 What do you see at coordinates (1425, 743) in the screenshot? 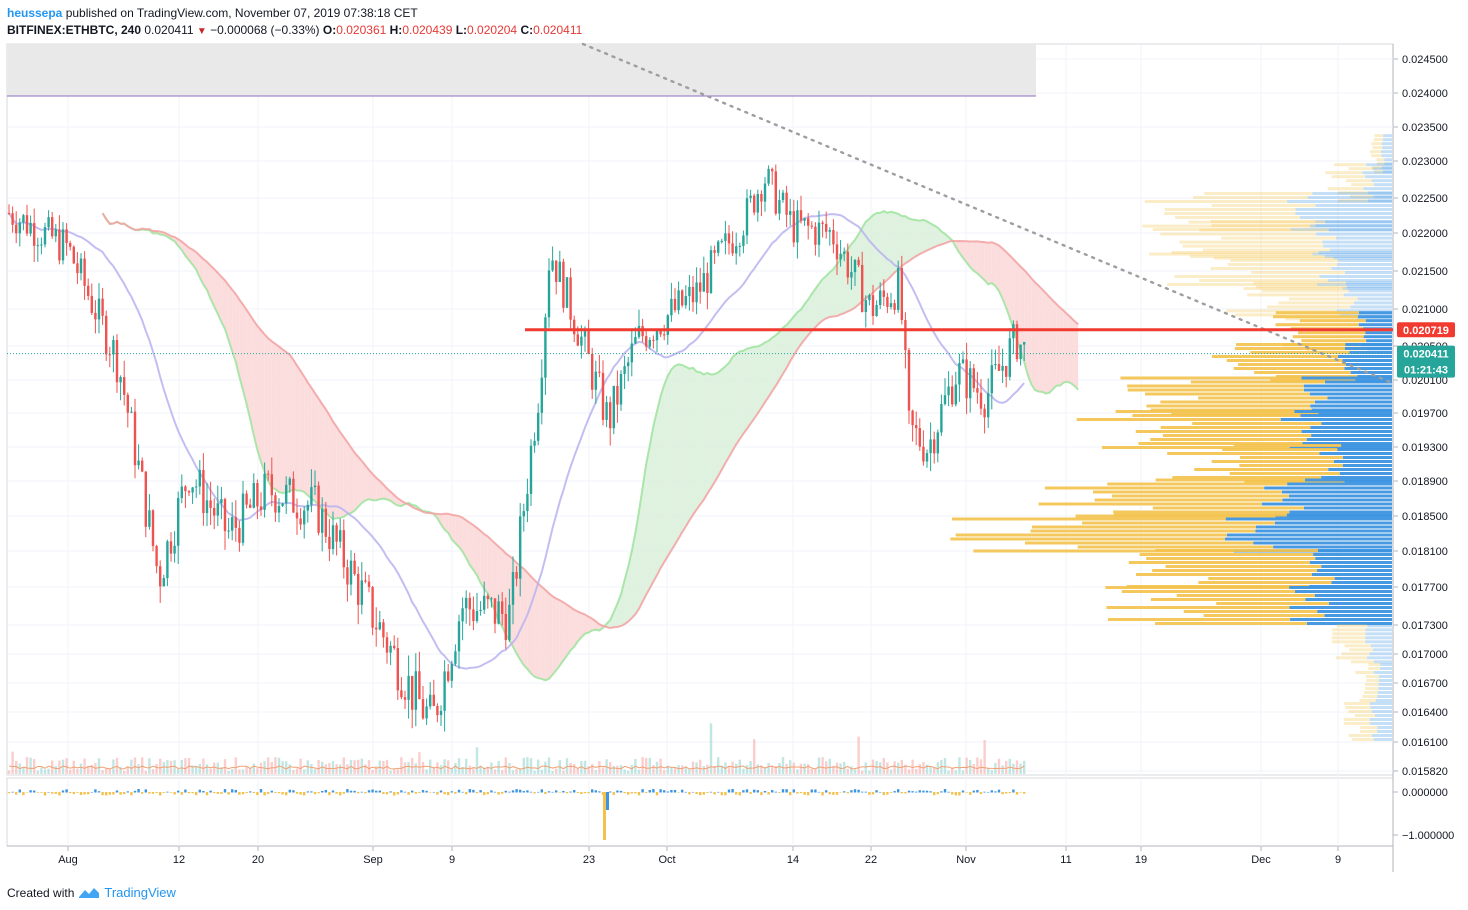
I see `y-tick-label: 0.016100` at bounding box center [1425, 743].